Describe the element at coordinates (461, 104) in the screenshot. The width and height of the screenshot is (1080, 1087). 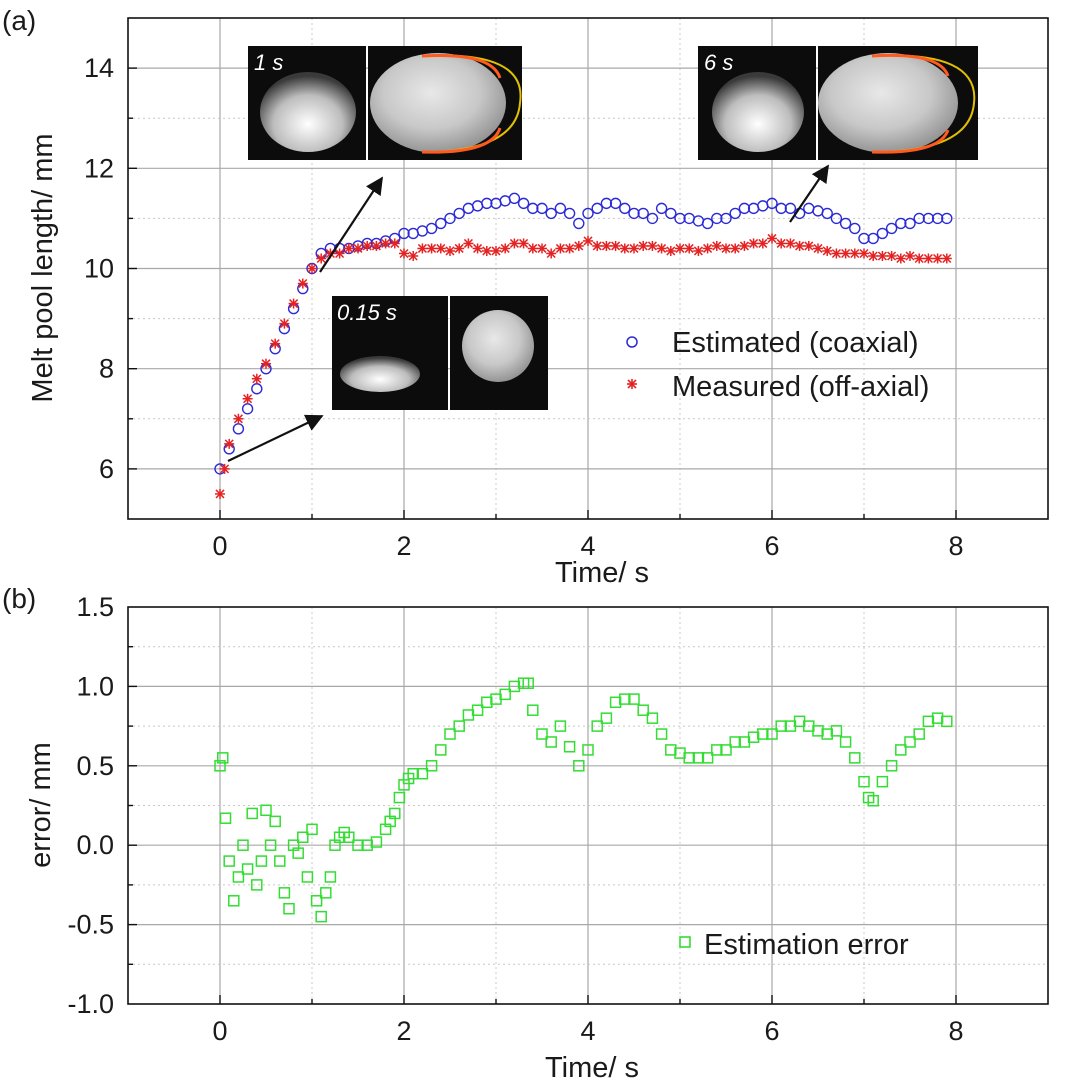
I see `inset-1s-edge-curve` at that location.